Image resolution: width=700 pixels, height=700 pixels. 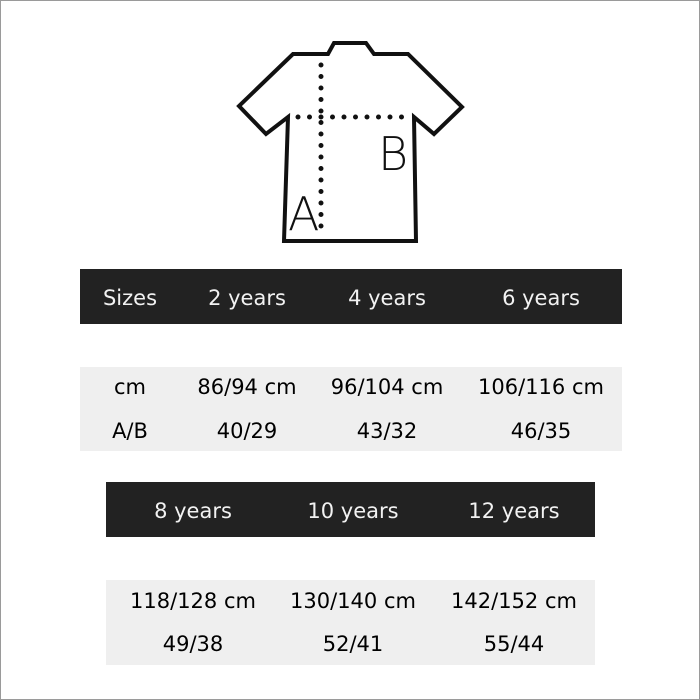 I want to click on header-cell: 6 years, so click(x=541, y=298).